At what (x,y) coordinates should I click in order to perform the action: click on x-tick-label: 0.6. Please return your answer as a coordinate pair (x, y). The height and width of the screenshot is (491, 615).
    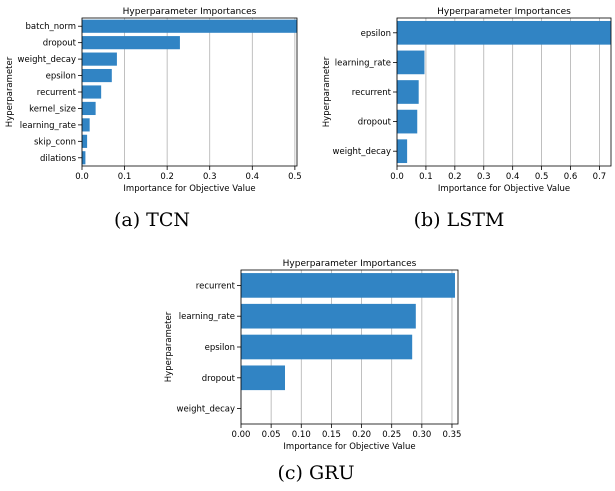
    Looking at the image, I should click on (571, 177).